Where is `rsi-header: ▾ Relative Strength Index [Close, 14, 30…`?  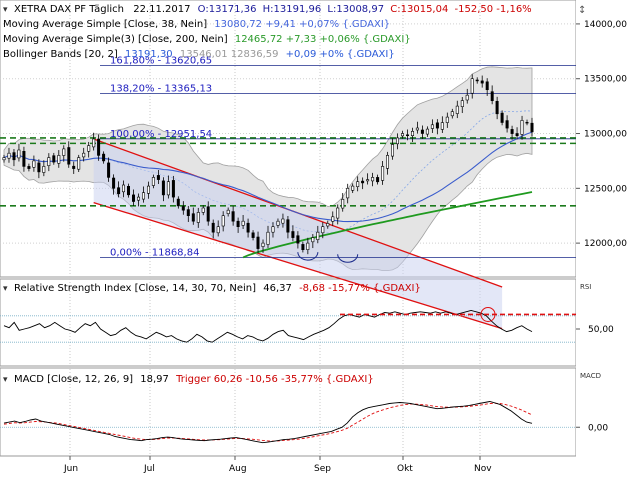 rsi-header: ▾ Relative Strength Index [Close, 14, 30… is located at coordinates (297, 288).